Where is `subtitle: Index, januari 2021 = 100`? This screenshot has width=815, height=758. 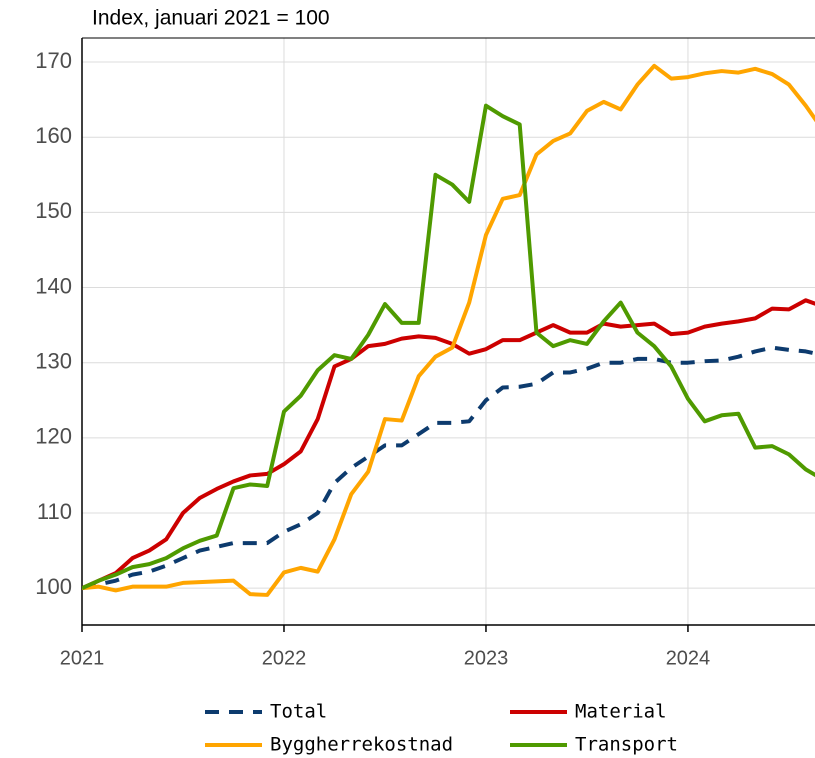 subtitle: Index, januari 2021 = 100 is located at coordinates (211, 18).